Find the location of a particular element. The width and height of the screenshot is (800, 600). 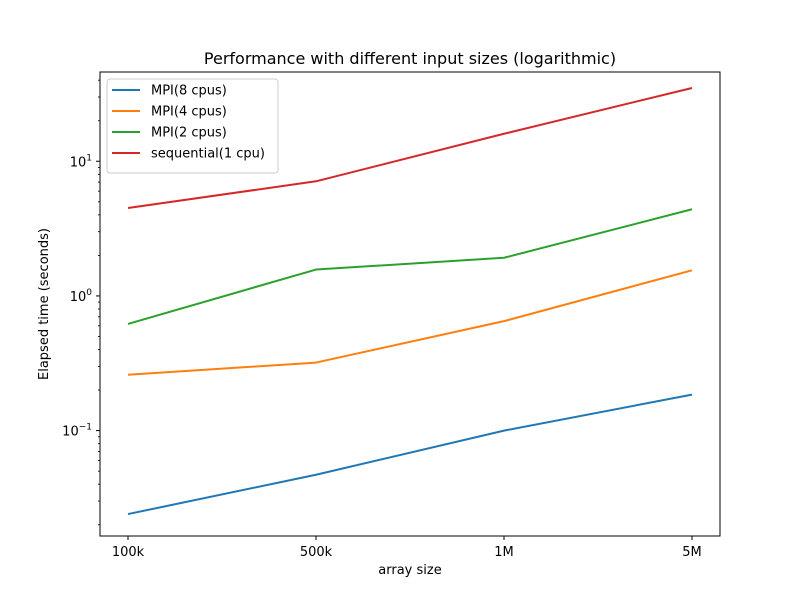

x-axis-label: array size is located at coordinates (409, 570).